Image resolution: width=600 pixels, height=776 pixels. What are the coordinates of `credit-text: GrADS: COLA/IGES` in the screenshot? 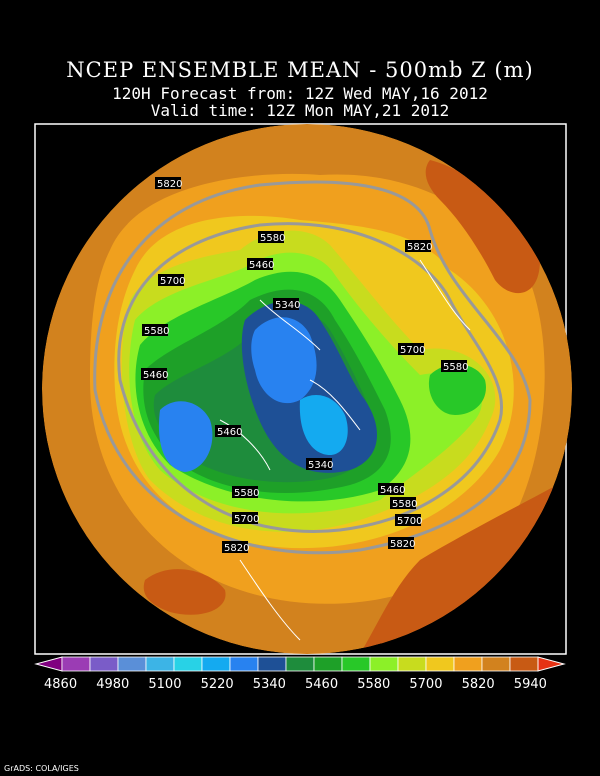 It's located at (41, 768).